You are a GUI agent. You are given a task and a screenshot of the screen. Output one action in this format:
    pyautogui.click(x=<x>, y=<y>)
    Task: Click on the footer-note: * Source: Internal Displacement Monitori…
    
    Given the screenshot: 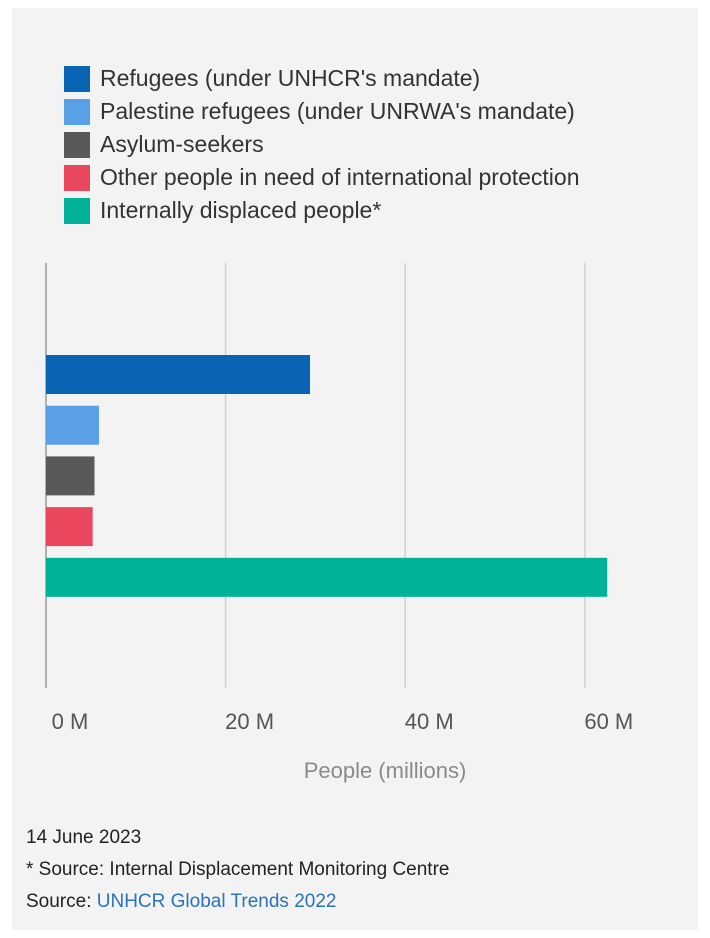 What is the action you would take?
    pyautogui.click(x=238, y=869)
    